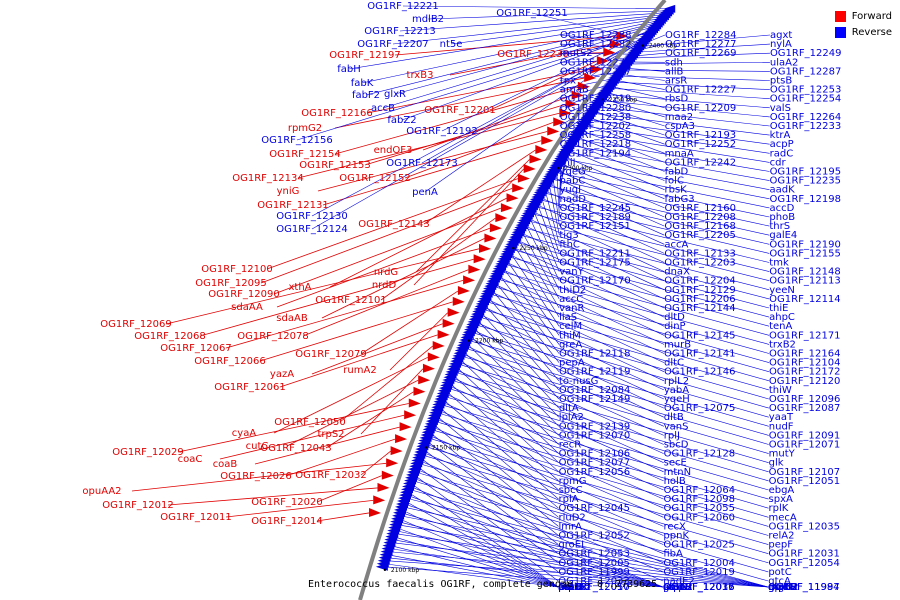 This screenshot has width=900, height=600. Describe the element at coordinates (676, 390) in the screenshot. I see `reverse-gene-label: yabA` at that location.